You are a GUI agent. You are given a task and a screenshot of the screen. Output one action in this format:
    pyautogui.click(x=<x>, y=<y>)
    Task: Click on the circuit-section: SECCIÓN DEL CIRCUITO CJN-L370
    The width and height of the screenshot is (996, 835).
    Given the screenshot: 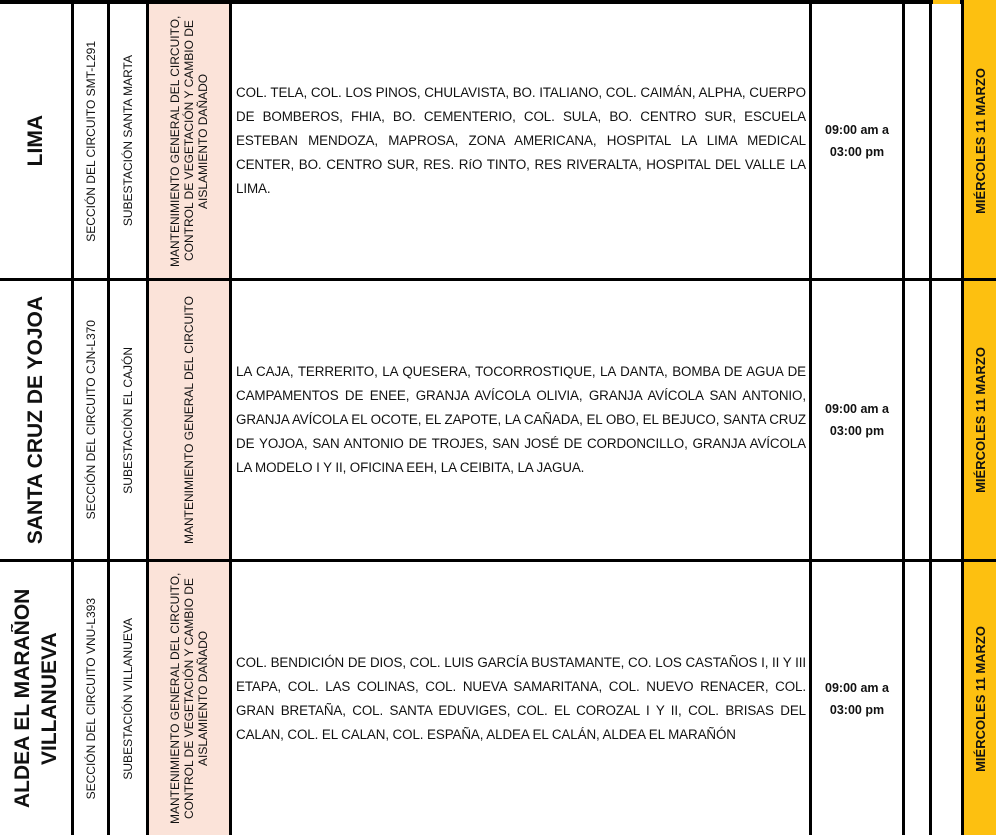 What is the action you would take?
    pyautogui.click(x=90, y=420)
    